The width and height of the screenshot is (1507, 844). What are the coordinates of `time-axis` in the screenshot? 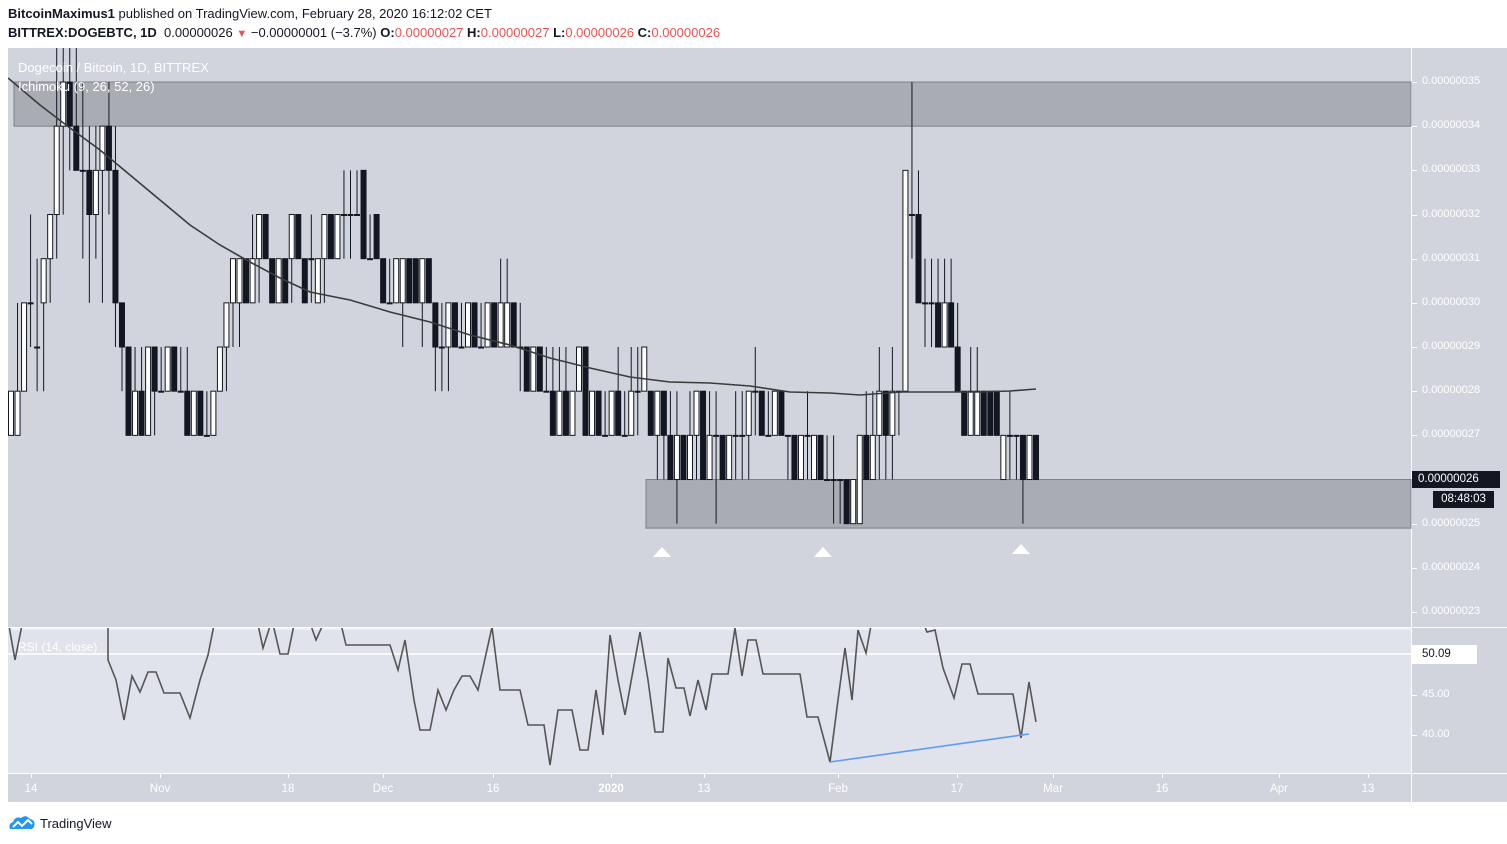 It's located at (709, 788).